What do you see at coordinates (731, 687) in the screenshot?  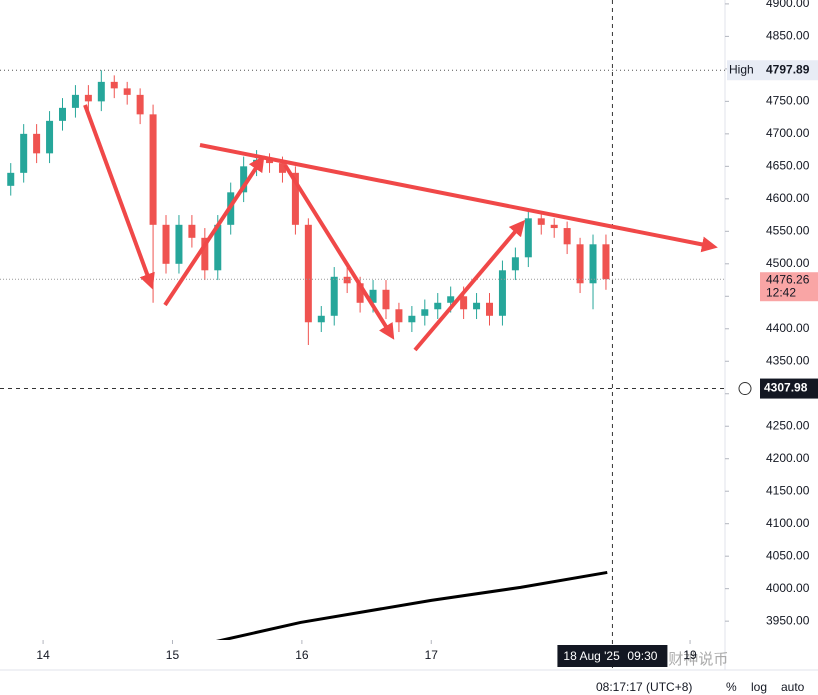 I see `percent-button: %` at bounding box center [731, 687].